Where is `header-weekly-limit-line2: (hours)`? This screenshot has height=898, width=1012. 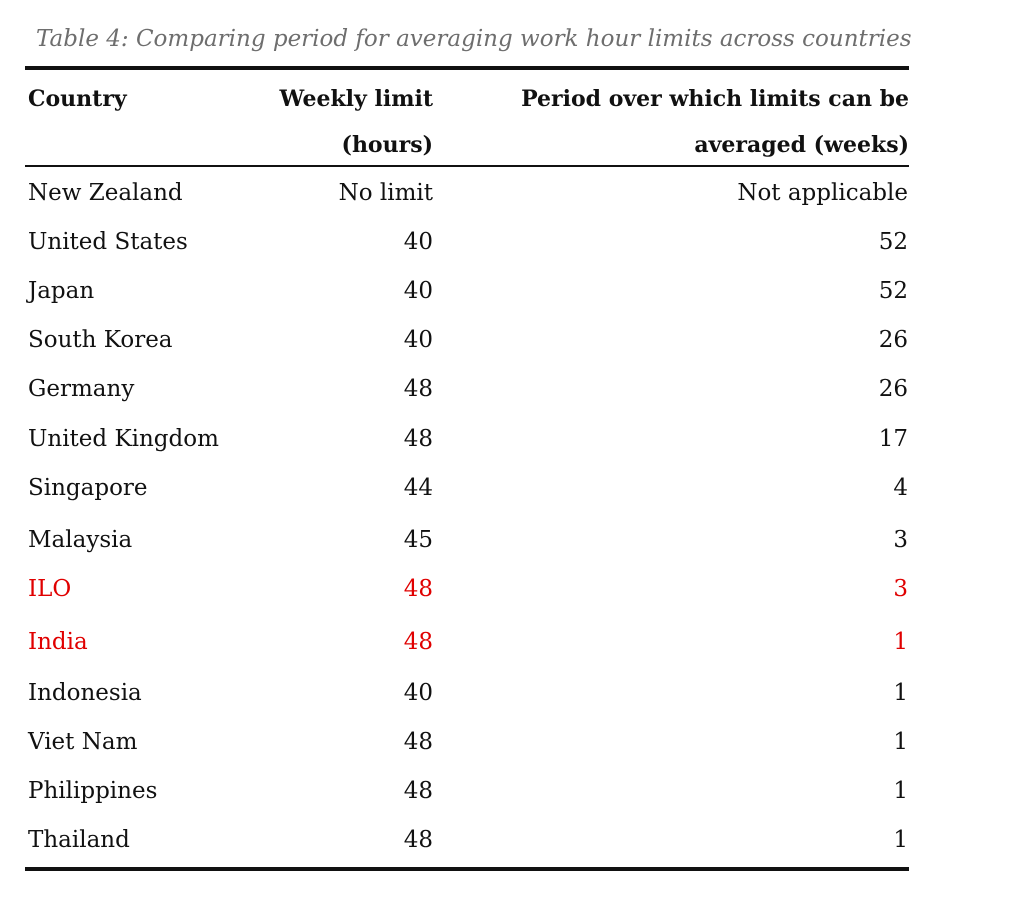 header-weekly-limit-line2: (hours) is located at coordinates (387, 145).